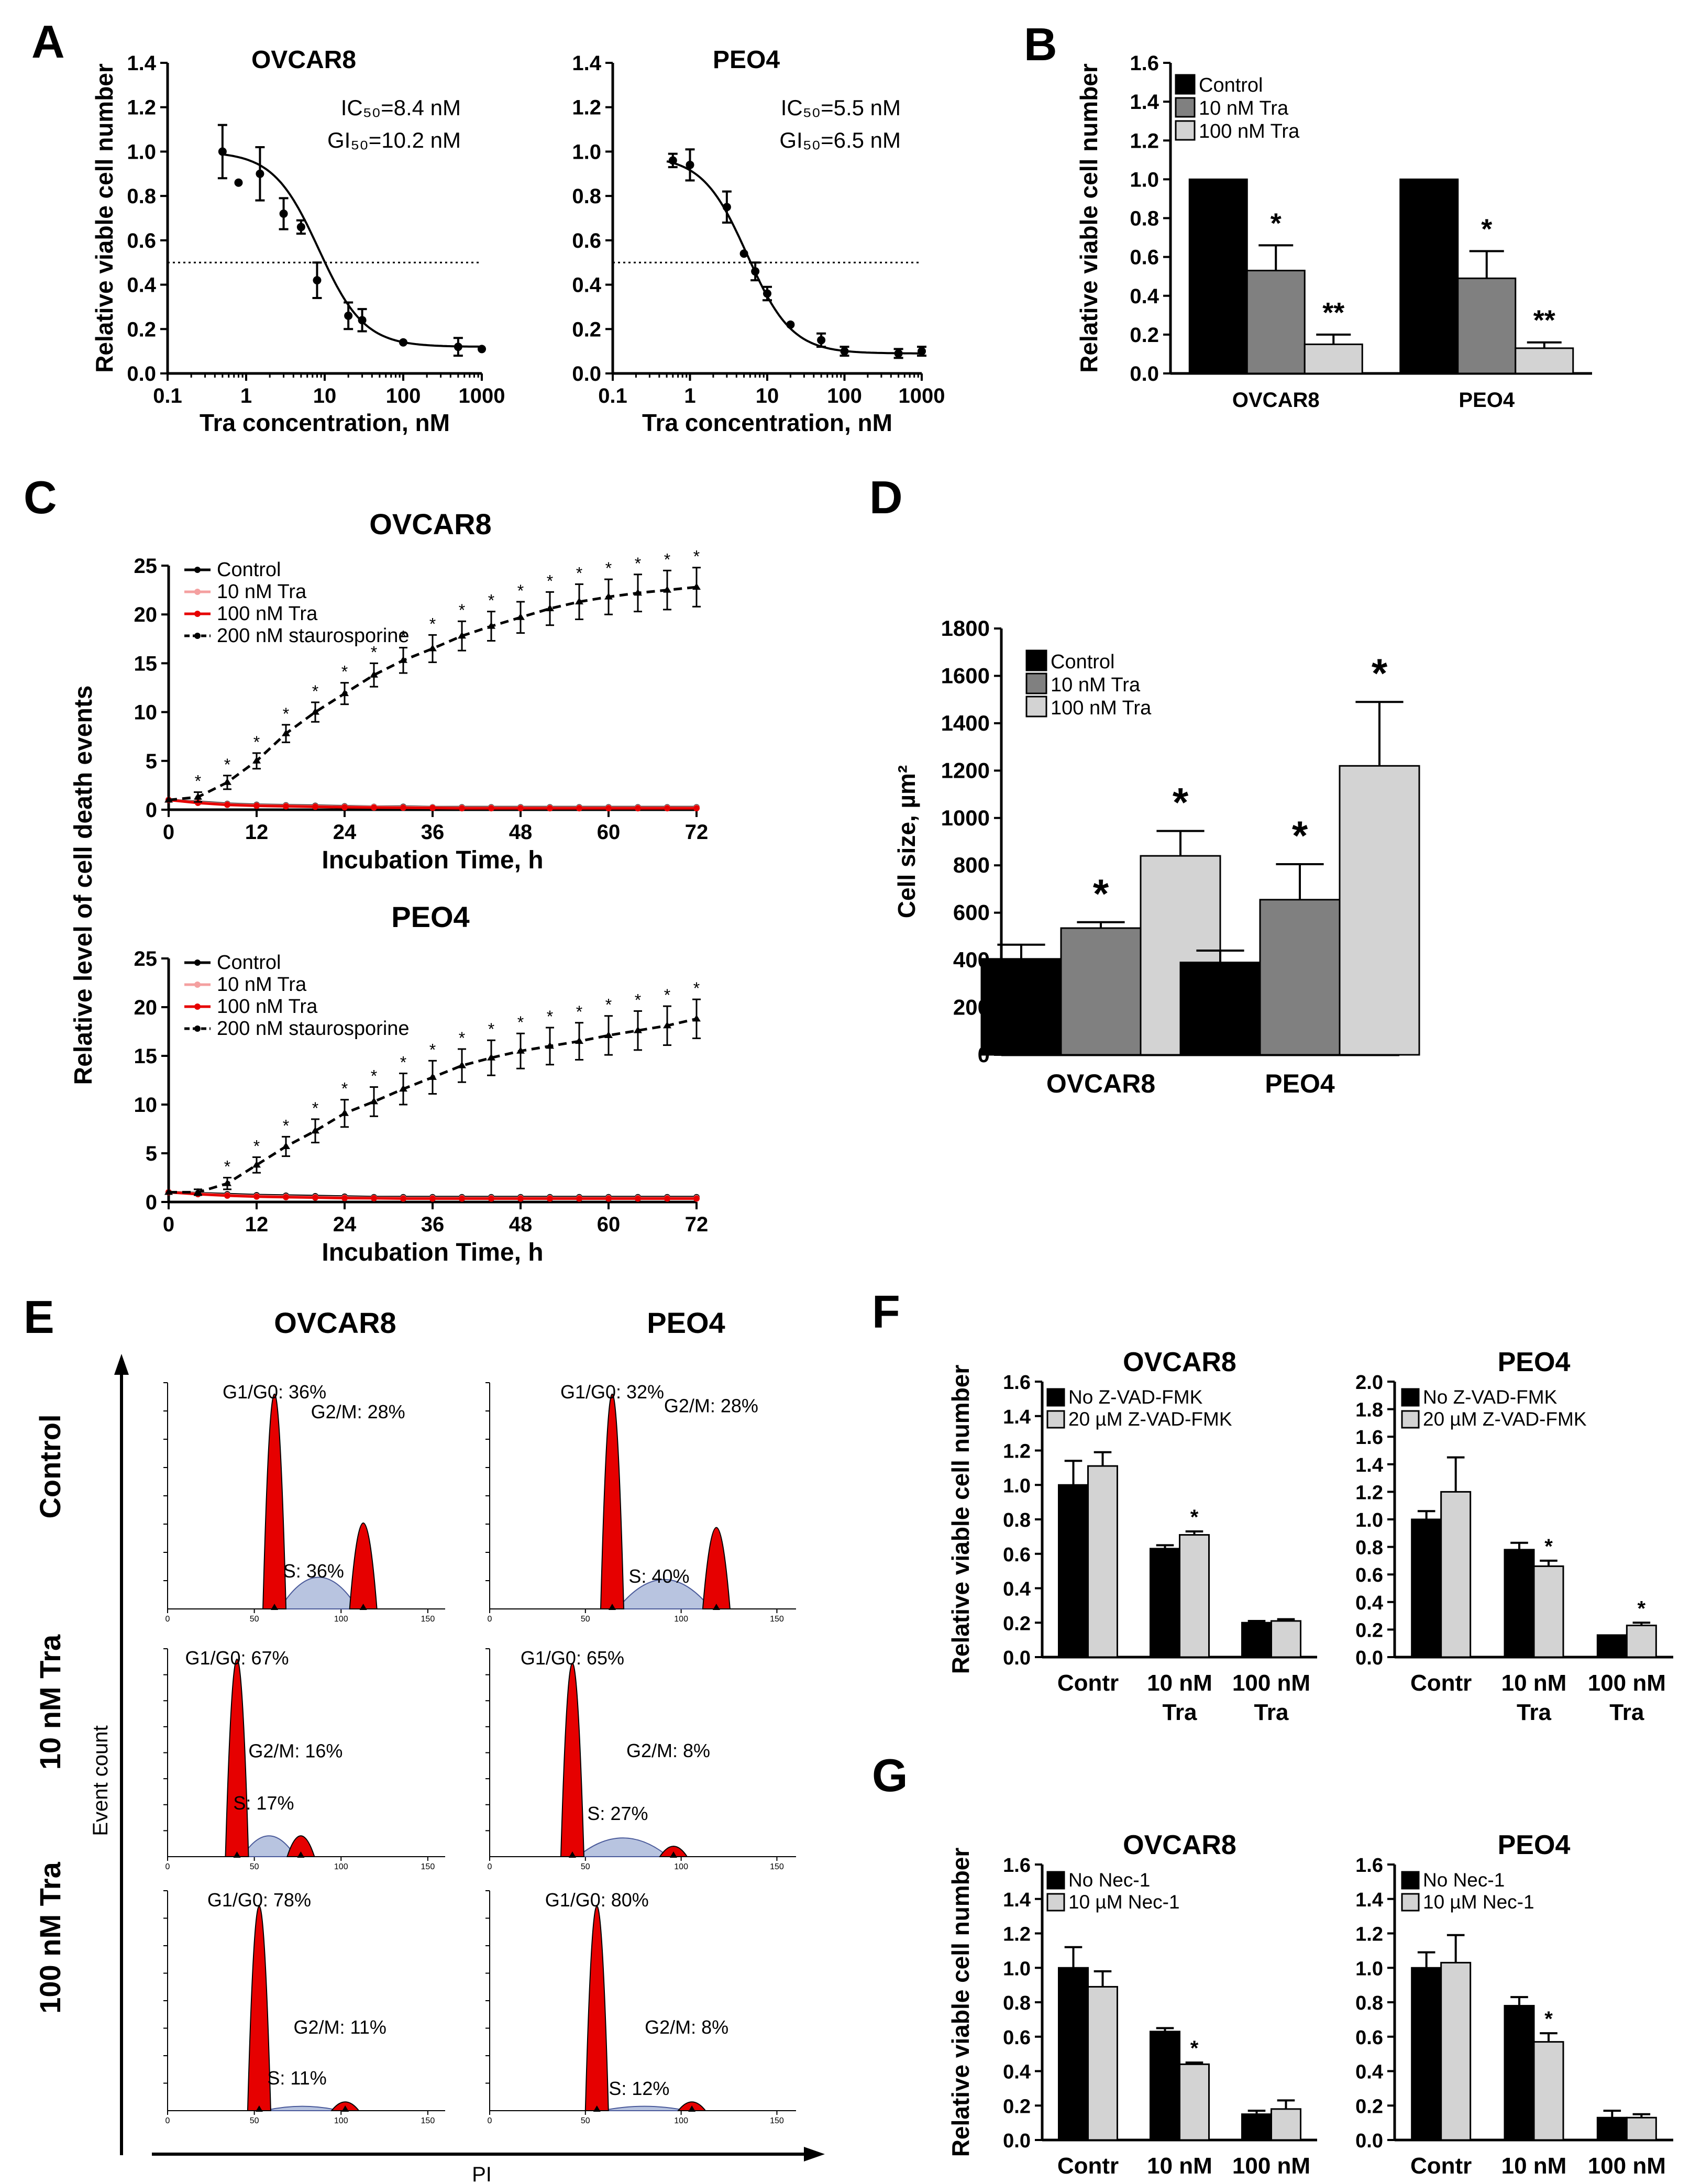 Image resolution: width=1701 pixels, height=2184 pixels. I want to click on legend-label: 10 nM Tra, so click(262, 985).